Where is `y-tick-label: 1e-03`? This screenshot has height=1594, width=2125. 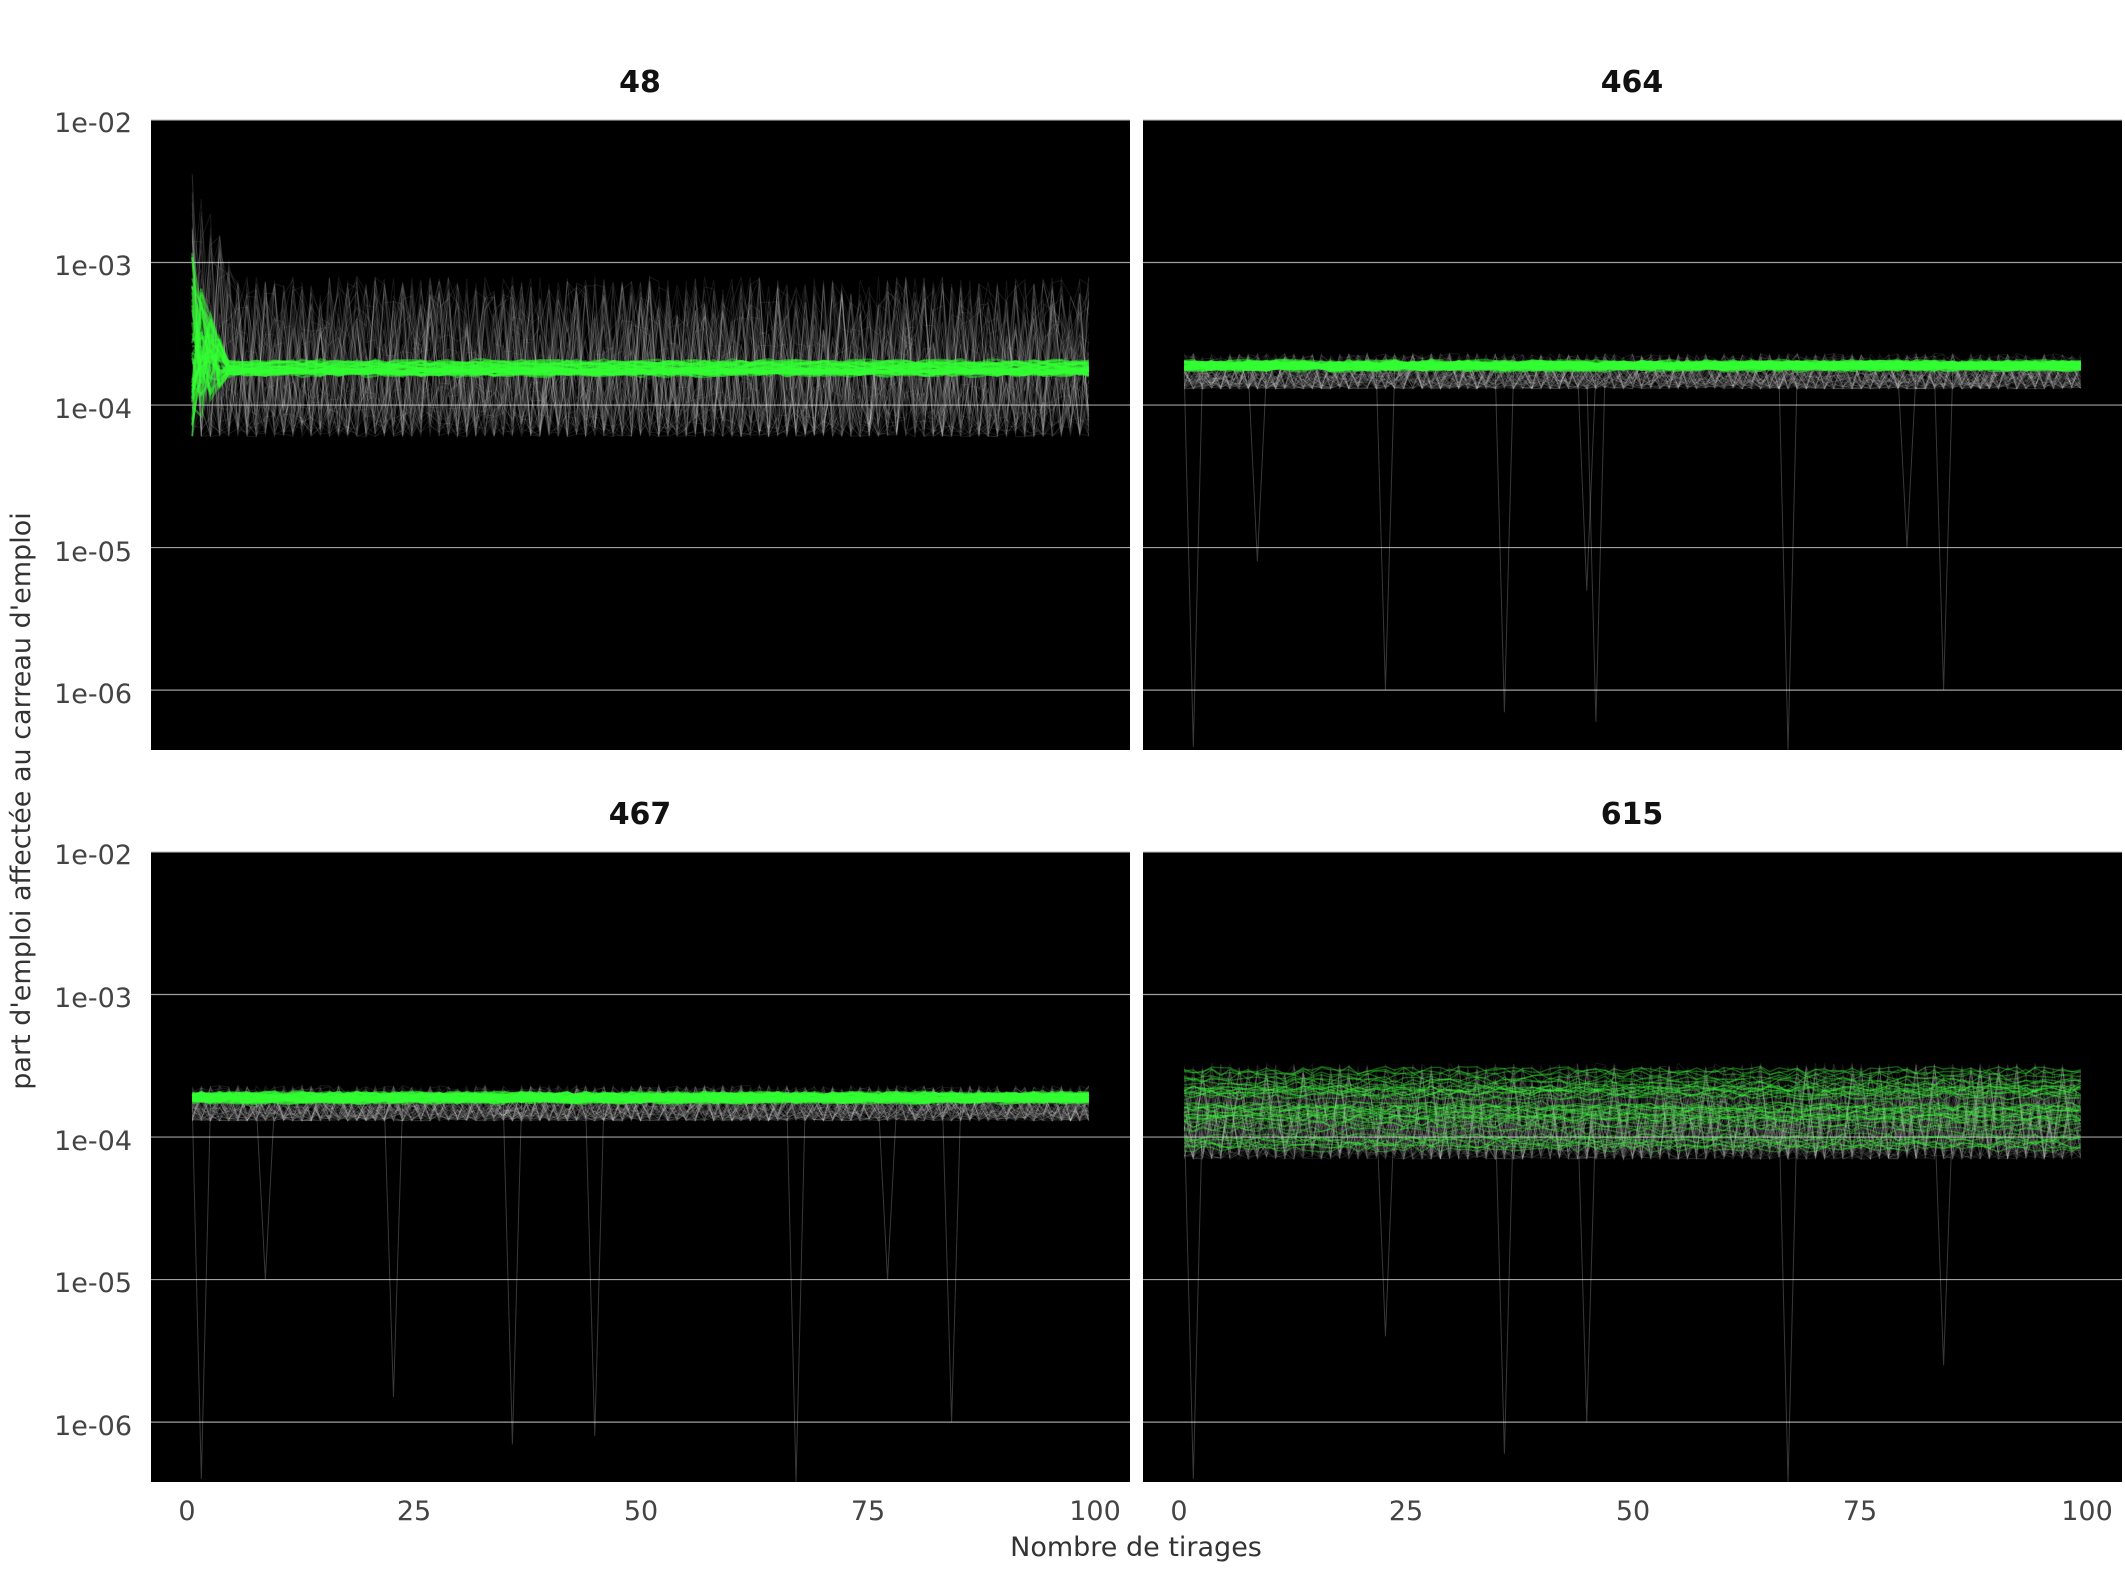 y-tick-label: 1e-03 is located at coordinates (93, 998).